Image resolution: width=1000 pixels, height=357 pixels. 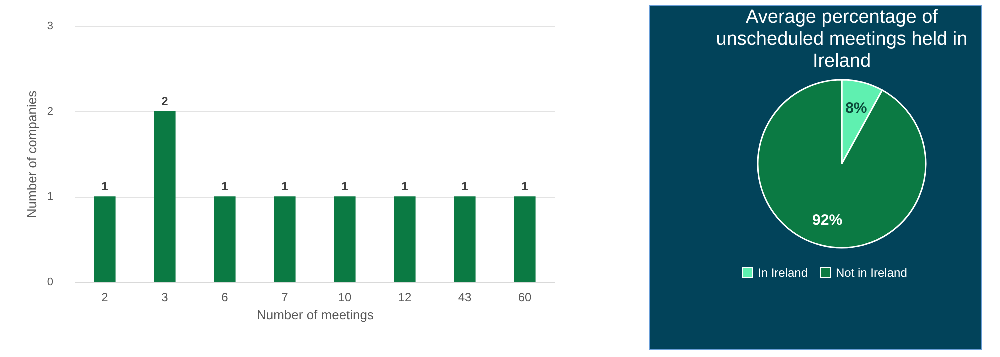 I want to click on x-tick-label: 2, so click(x=105, y=297).